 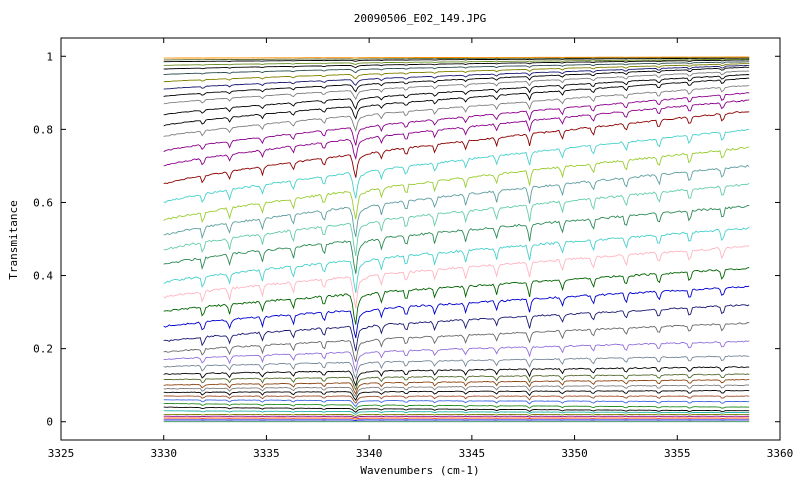 What do you see at coordinates (266, 453) in the screenshot?
I see `x-tick-label: 3335` at bounding box center [266, 453].